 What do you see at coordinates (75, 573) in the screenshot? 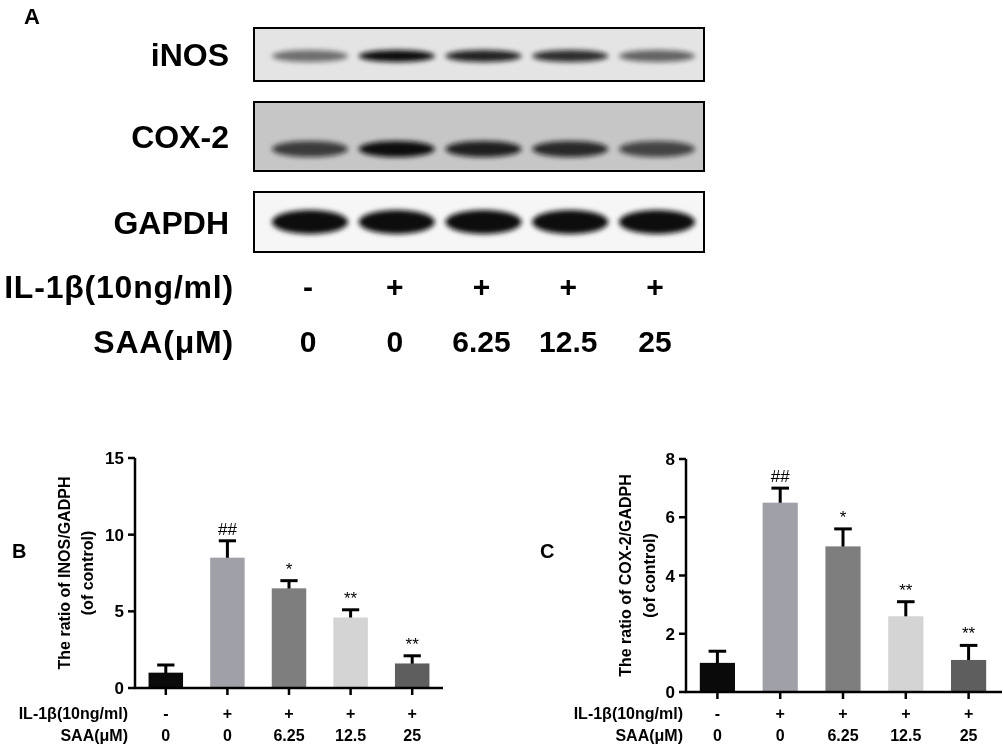
I see `y-axis-title: The ratio of INOS/GADPH (of control)` at bounding box center [75, 573].